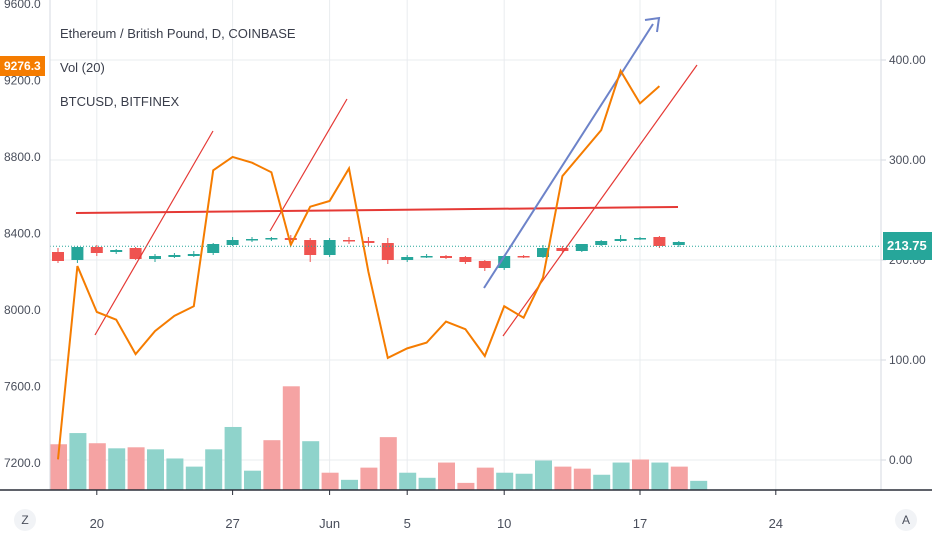 Image resolution: width=932 pixels, height=550 pixels. I want to click on time-axis-label: 5, so click(407, 523).